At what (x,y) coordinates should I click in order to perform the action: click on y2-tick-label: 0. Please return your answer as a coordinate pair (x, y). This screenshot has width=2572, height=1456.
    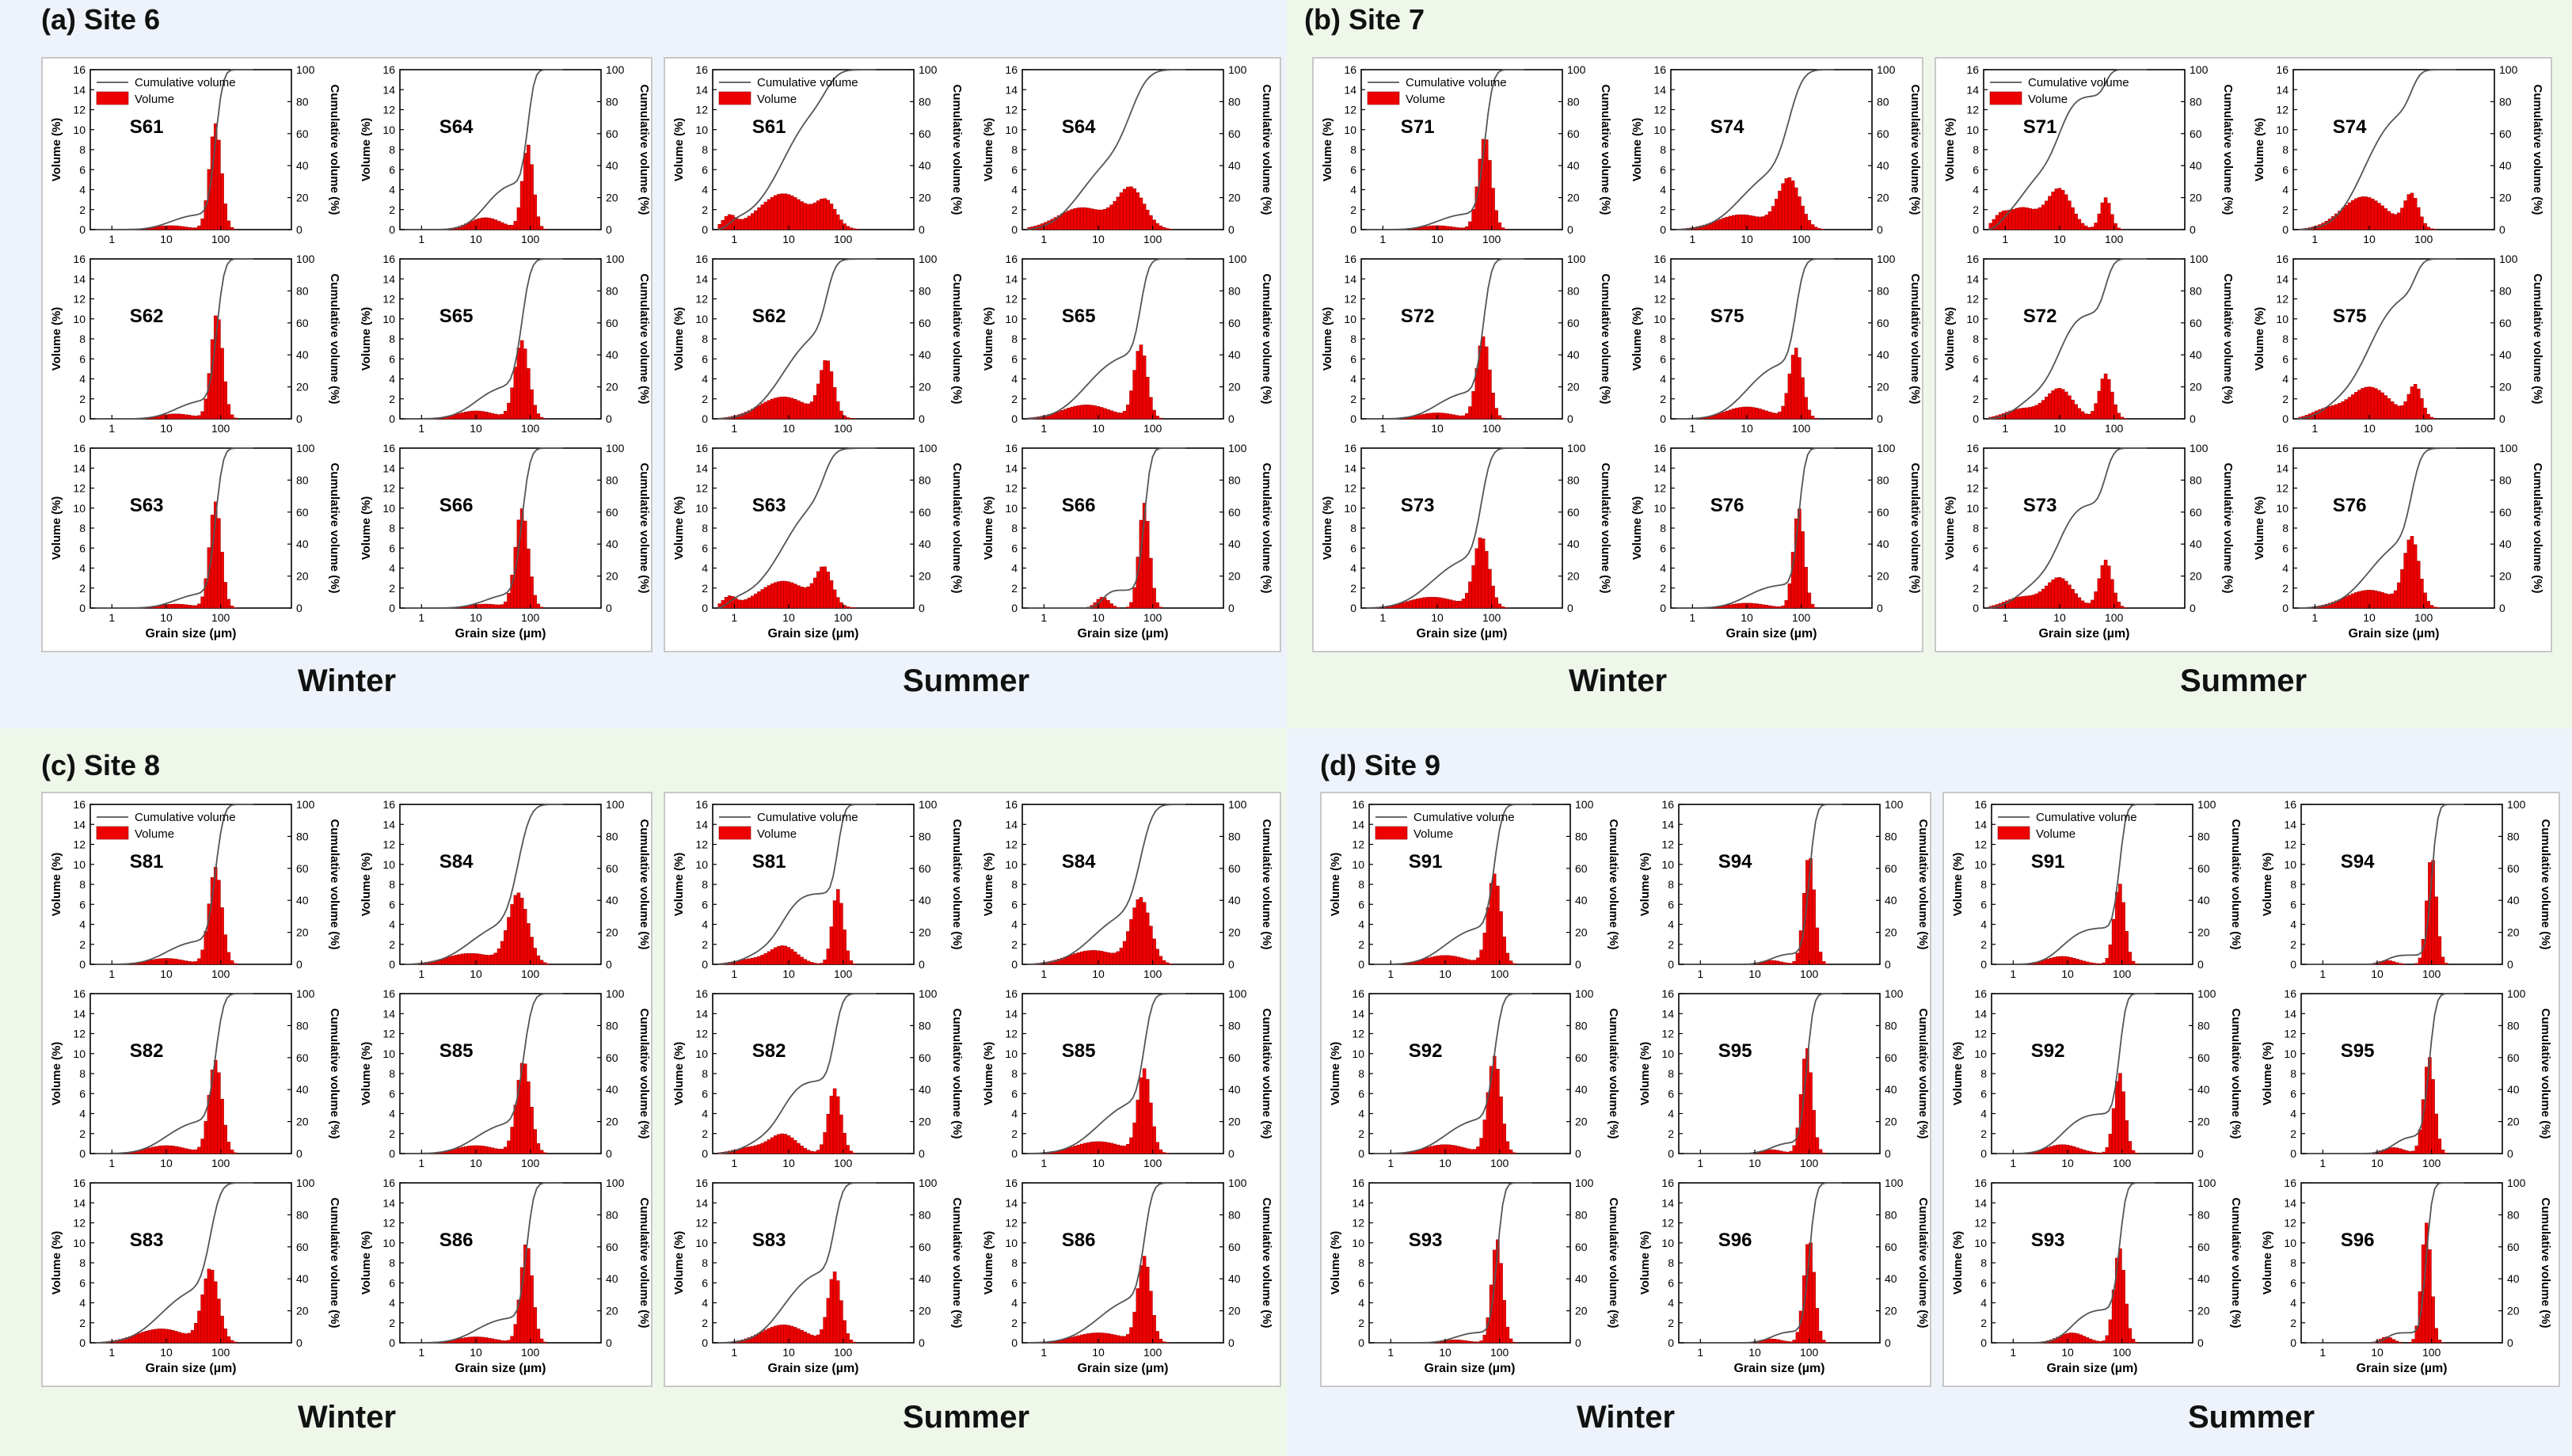
    Looking at the image, I should click on (1578, 1153).